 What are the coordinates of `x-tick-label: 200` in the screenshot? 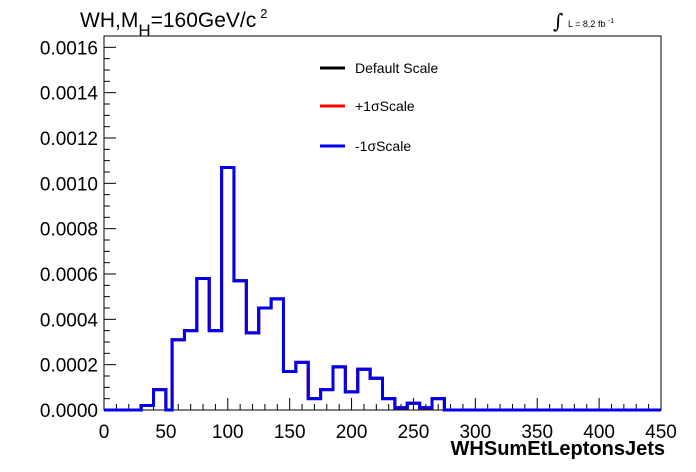 It's located at (352, 432).